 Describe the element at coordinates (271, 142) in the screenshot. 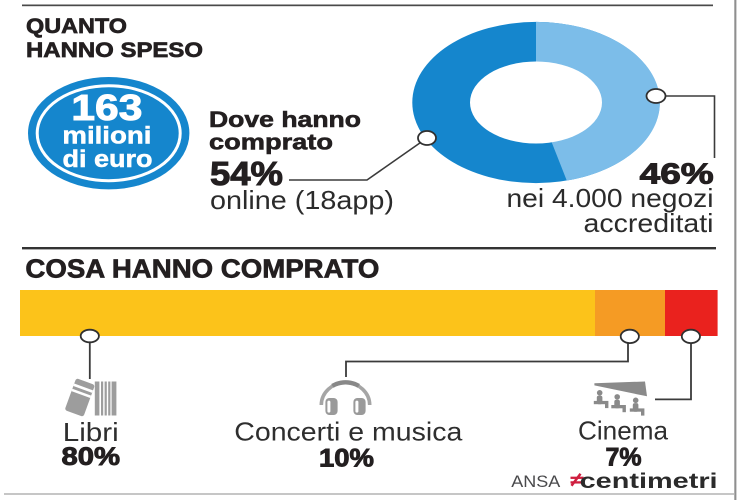

I see `svg-text: comprato` at that location.